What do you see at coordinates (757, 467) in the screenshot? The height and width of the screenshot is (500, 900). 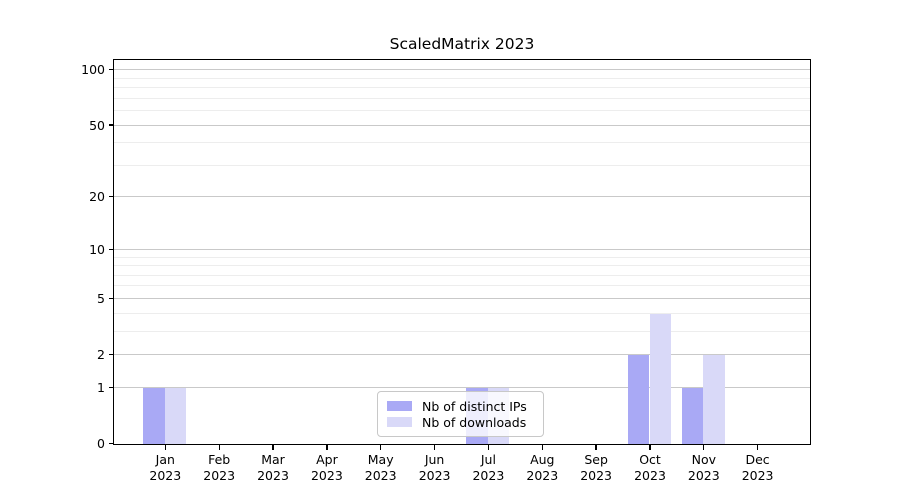 I see `x-tick-label-dec: Dec 2023` at bounding box center [757, 467].